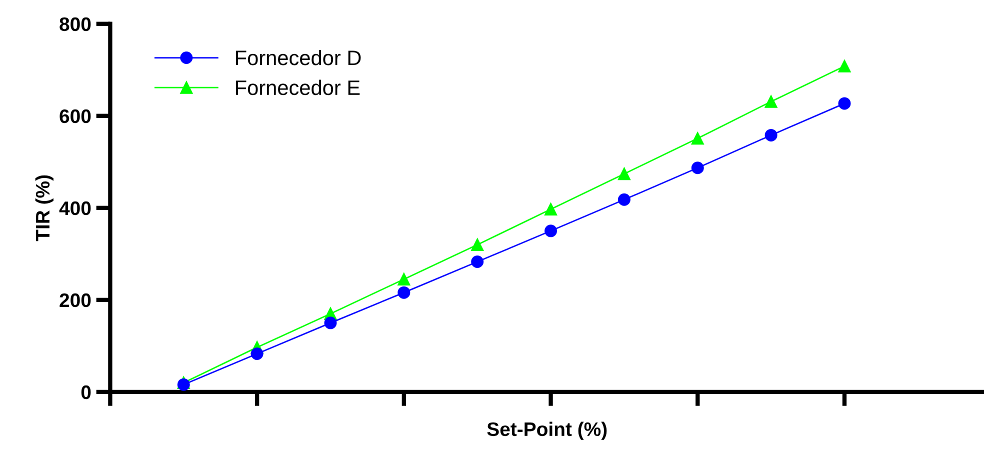 The image size is (984, 450). I want to click on y-tick-label: 600, so click(75, 116).